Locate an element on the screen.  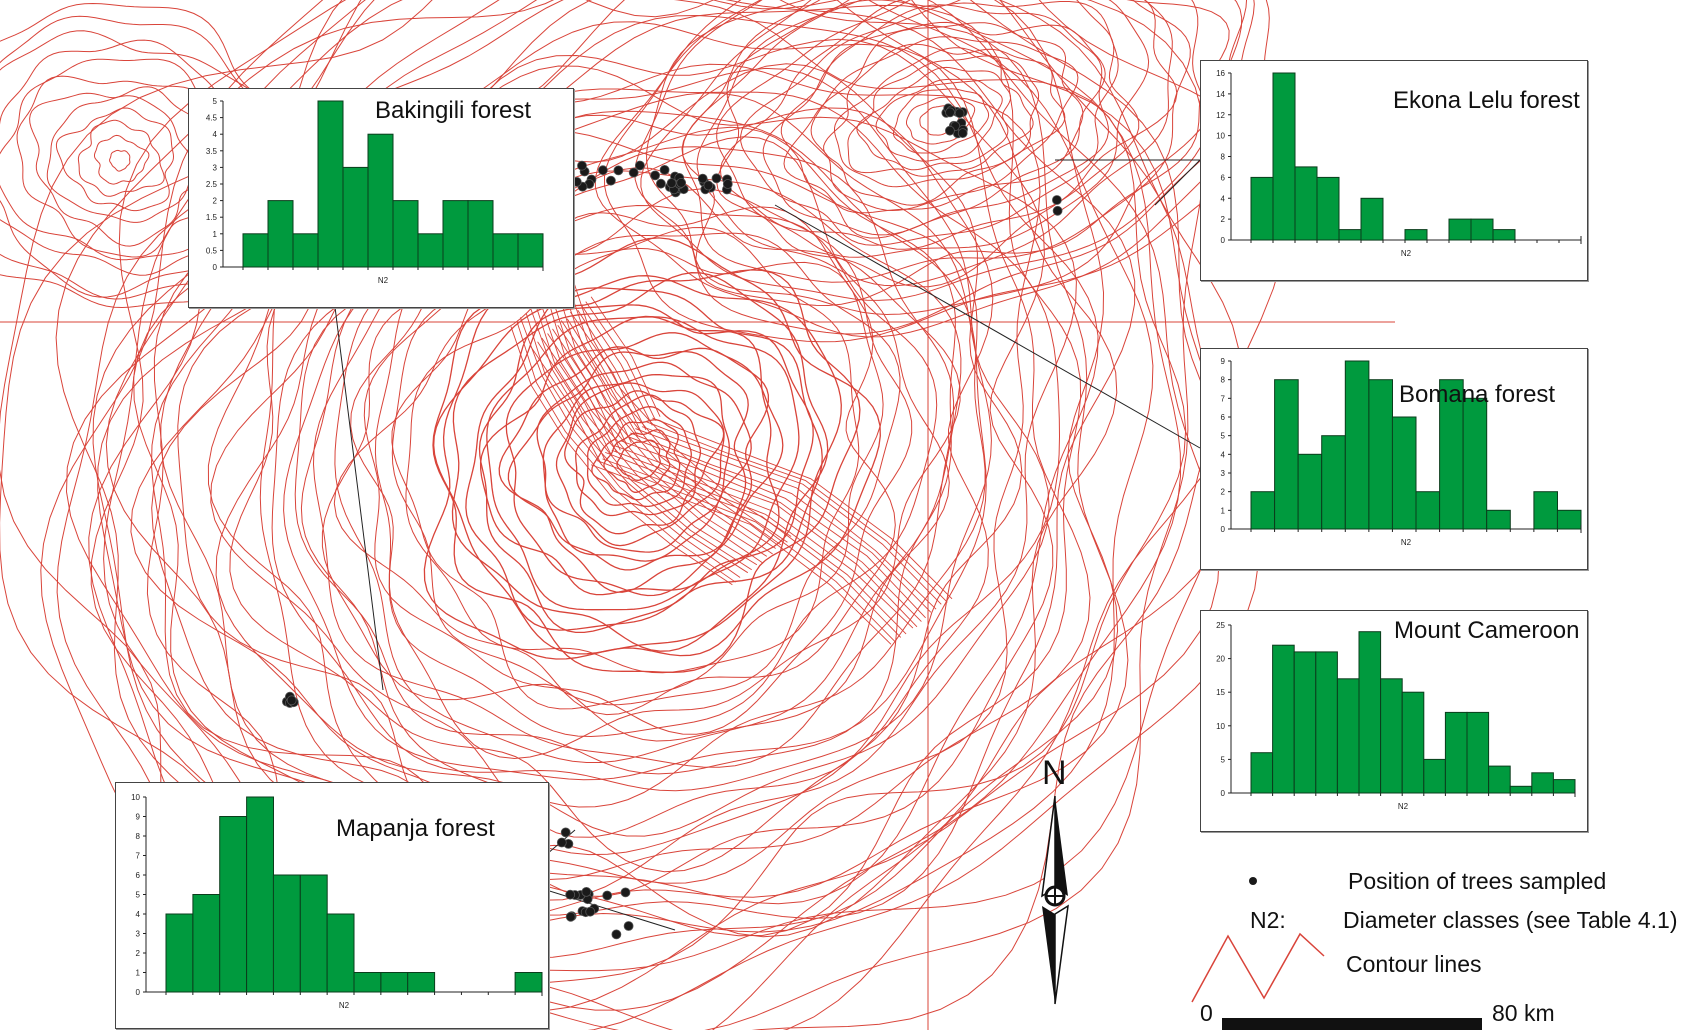
y-tick-label: 14 is located at coordinates (1220, 94).